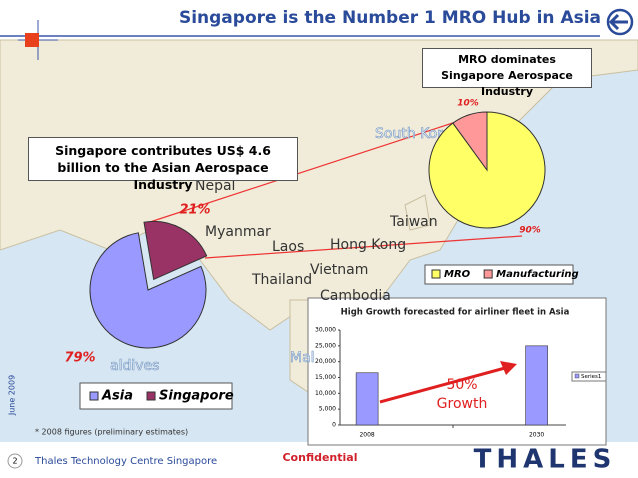 This screenshot has width=638, height=478. I want to click on company: Thales Technology Centre Singapore, so click(125, 461).